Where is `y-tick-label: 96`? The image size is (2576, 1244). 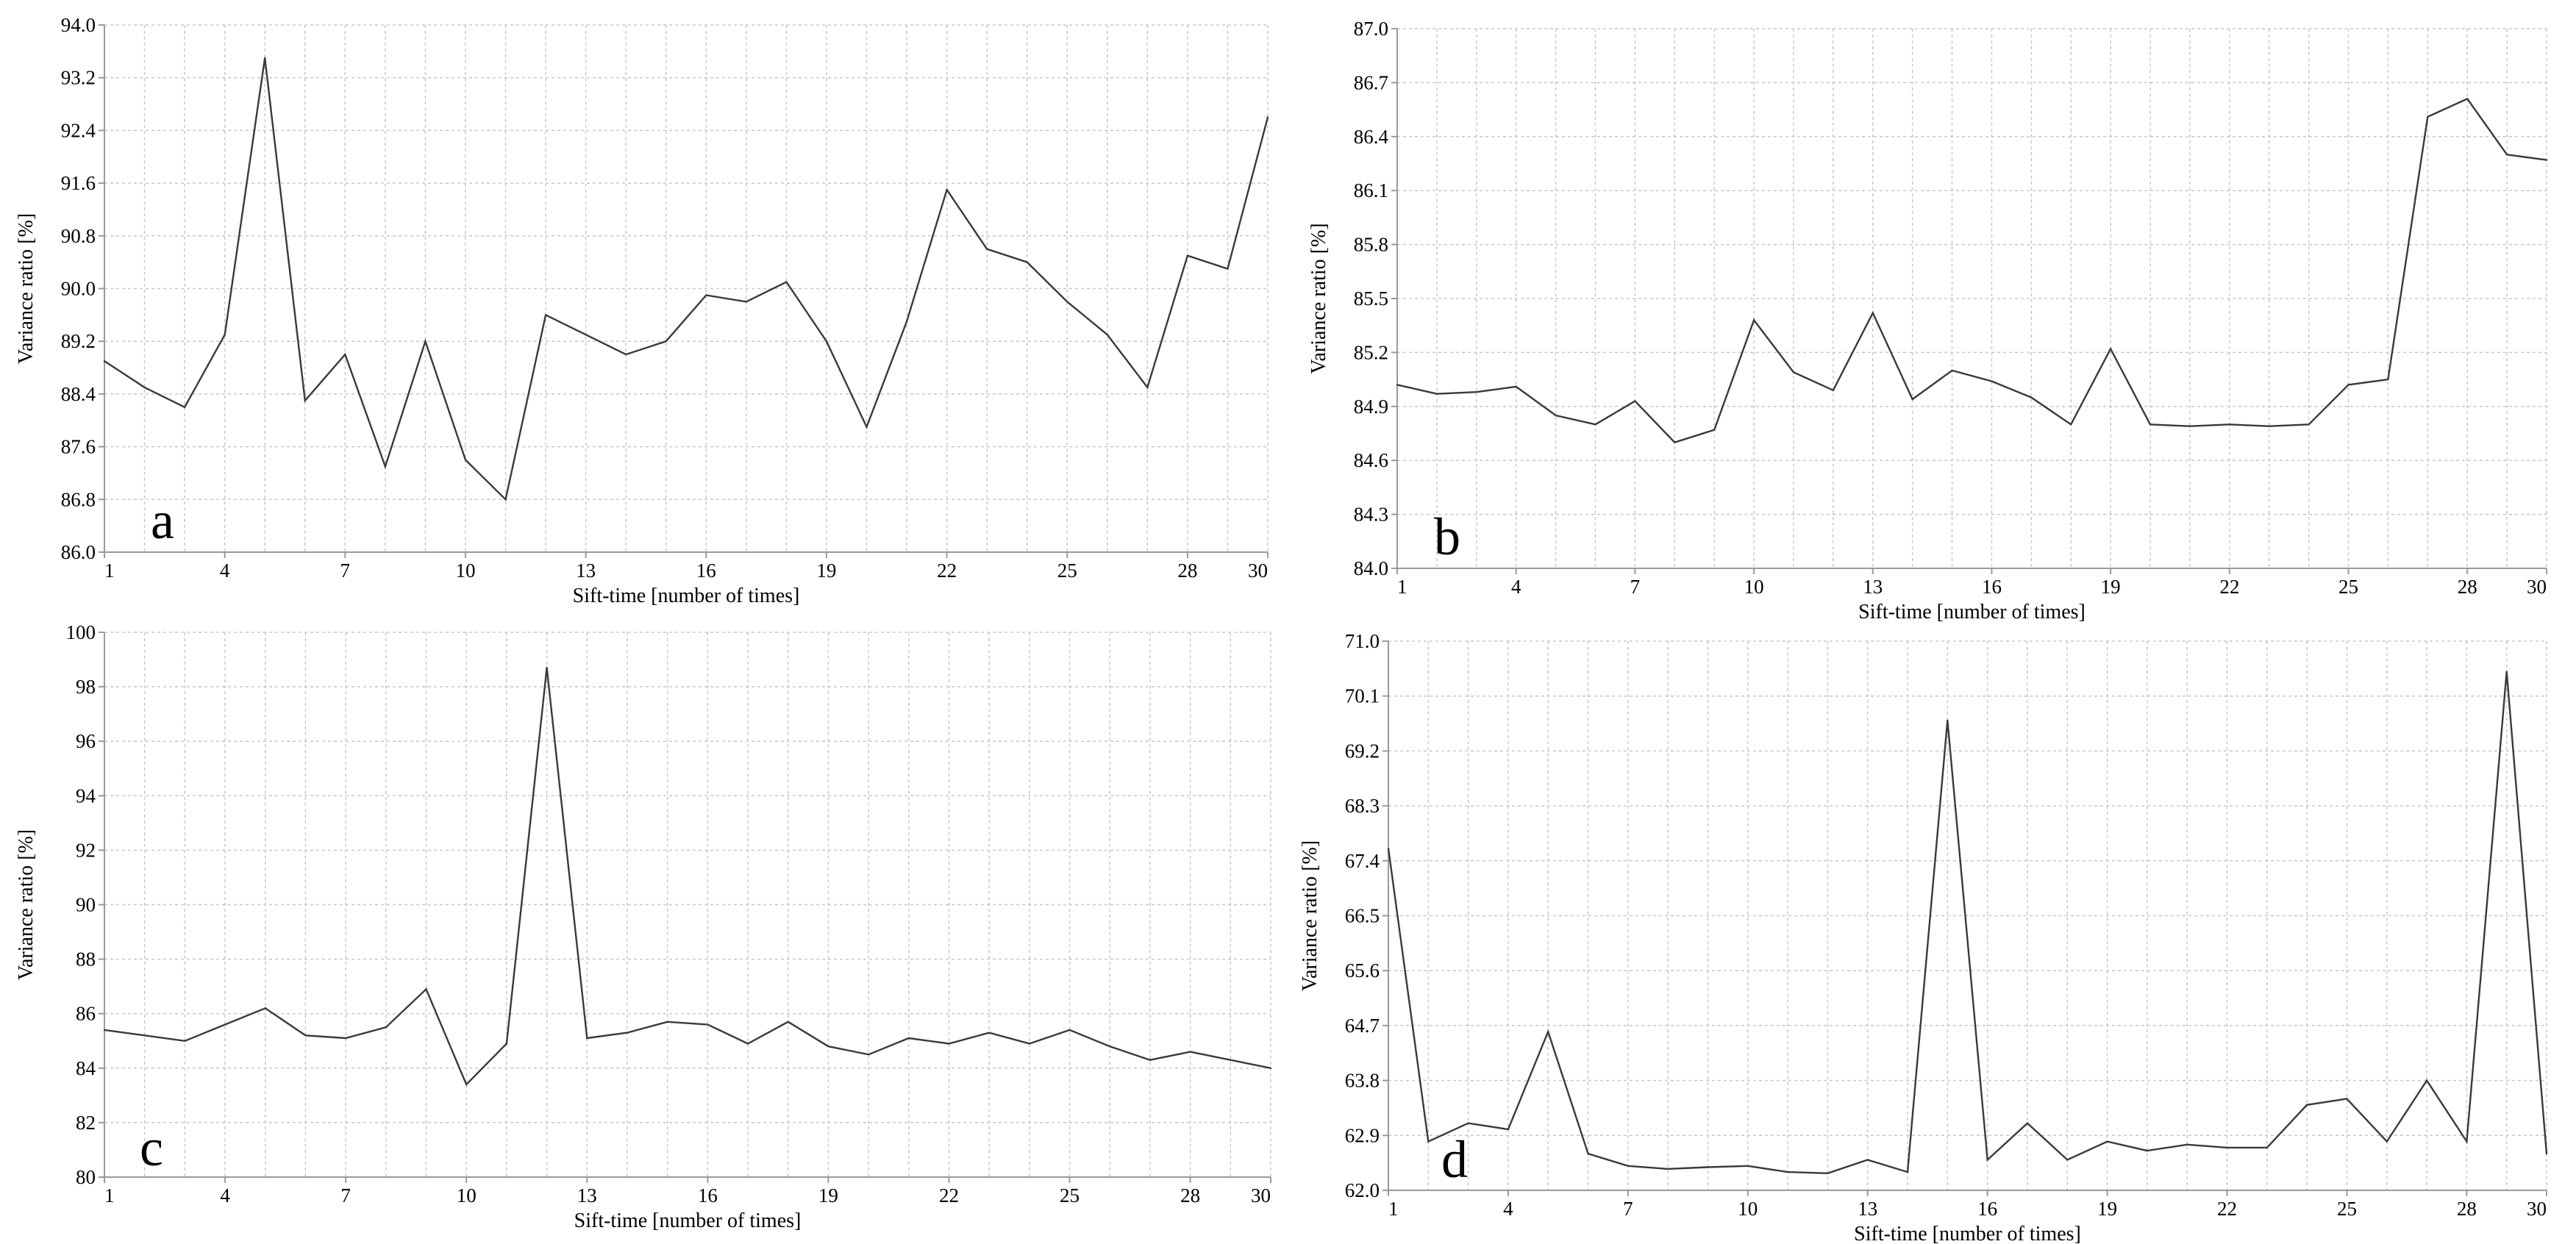
y-tick-label: 96 is located at coordinates (86, 741).